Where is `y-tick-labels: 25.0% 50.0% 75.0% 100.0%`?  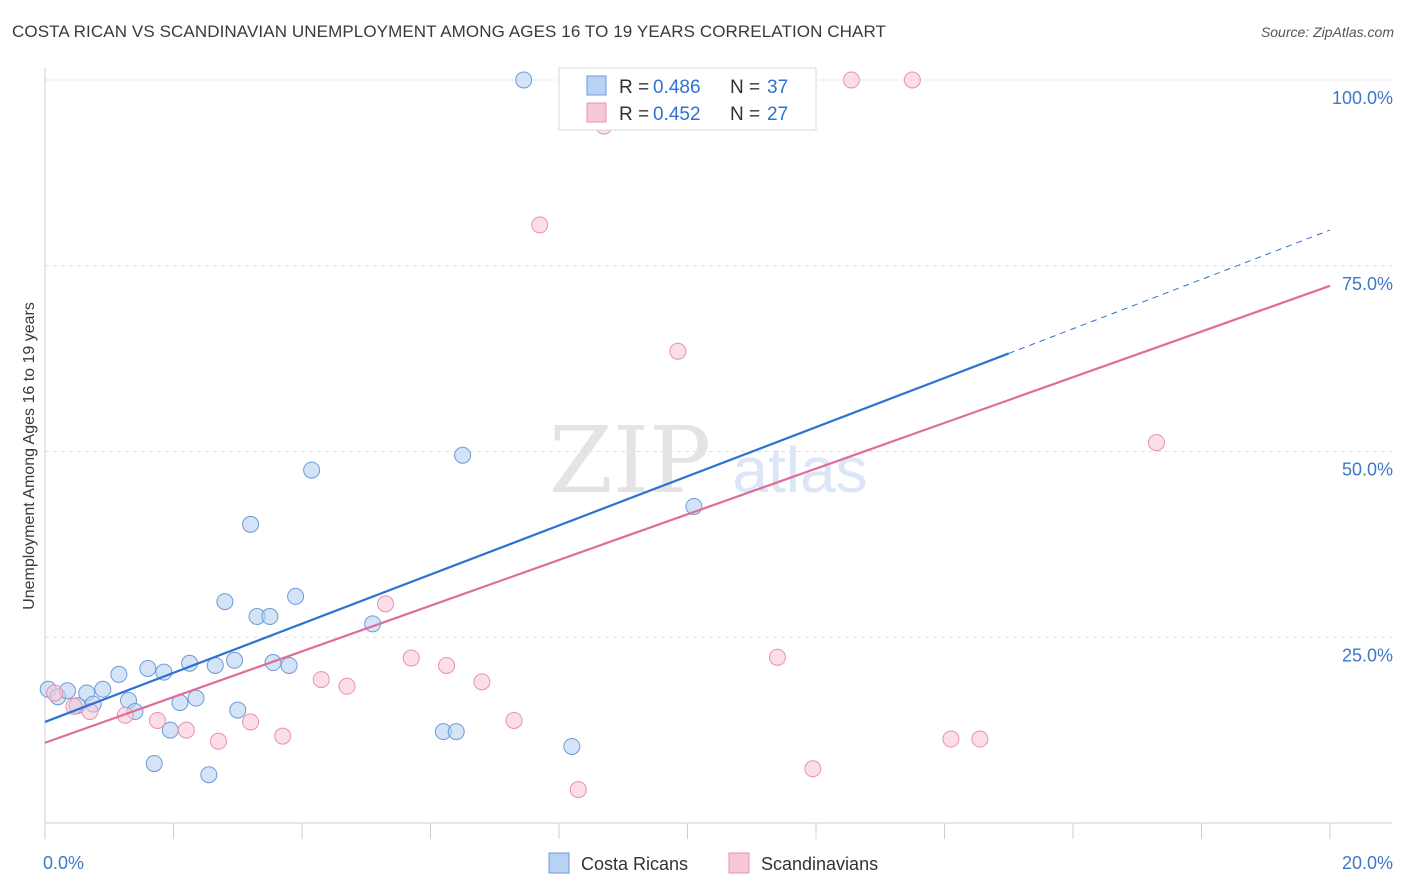 y-tick-labels: 25.0% 50.0% 75.0% 100.0% is located at coordinates (1362, 376).